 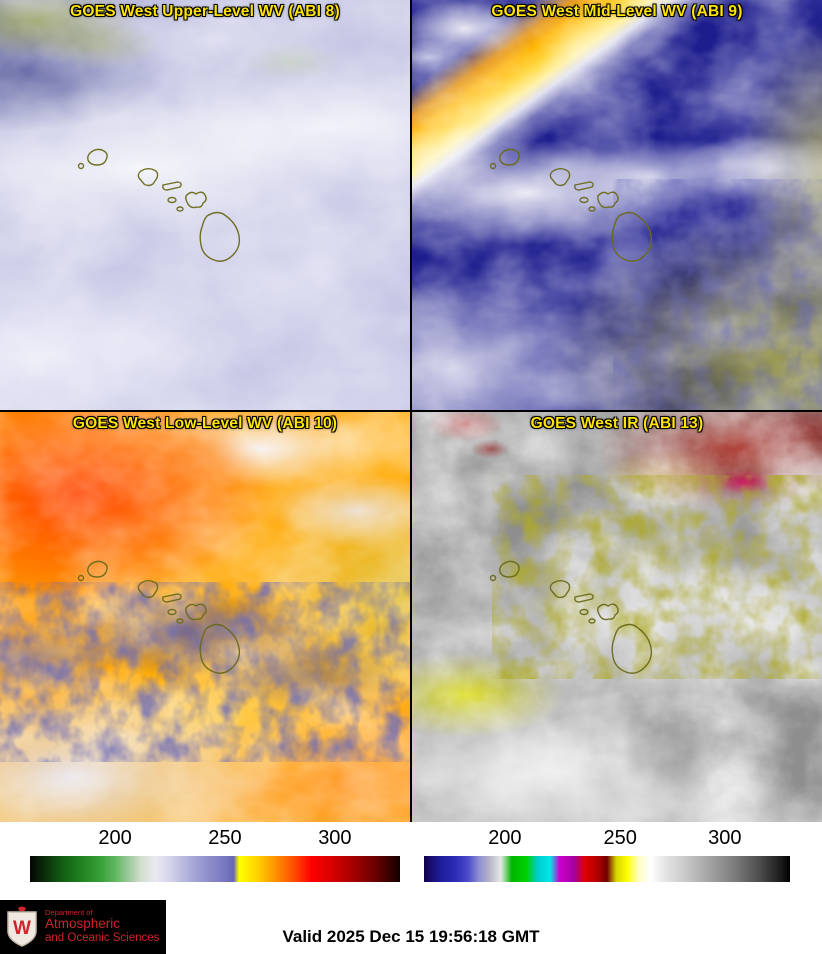 I want to click on crest-letter: W, so click(x=22, y=928).